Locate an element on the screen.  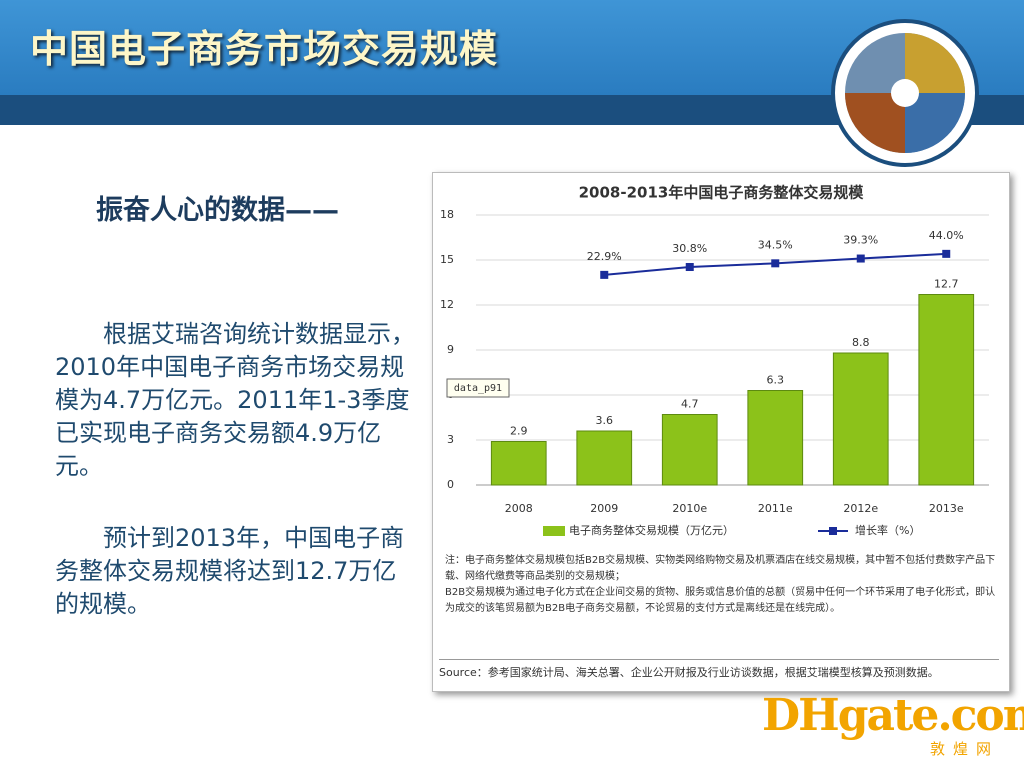
x-tick-label: 2011e is located at coordinates (775, 508).